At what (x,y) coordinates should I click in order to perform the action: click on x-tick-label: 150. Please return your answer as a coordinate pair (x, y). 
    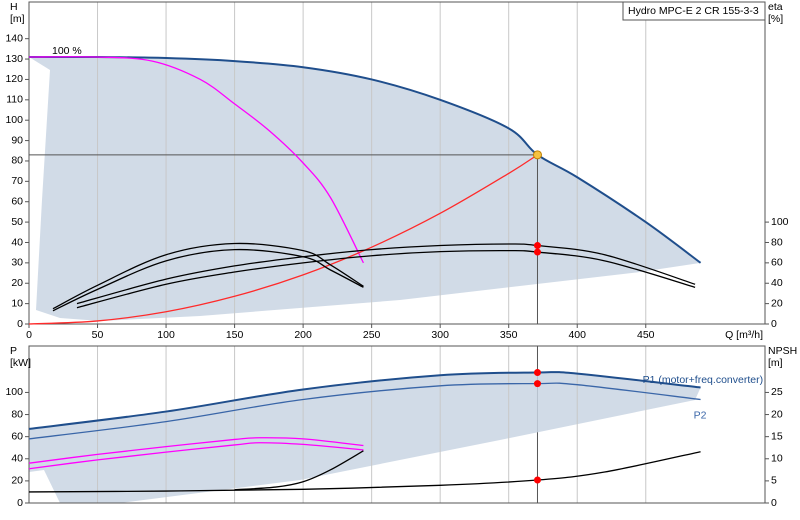
    Looking at the image, I should click on (235, 335).